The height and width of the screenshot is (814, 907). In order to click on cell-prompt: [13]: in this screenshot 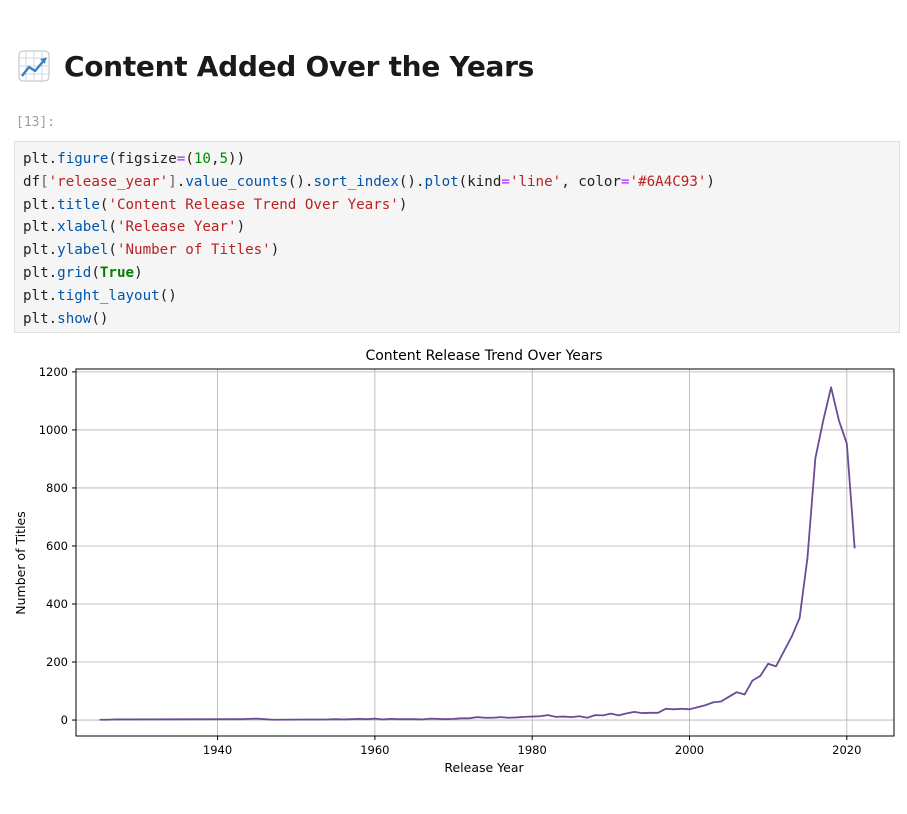, I will do `click(36, 122)`.